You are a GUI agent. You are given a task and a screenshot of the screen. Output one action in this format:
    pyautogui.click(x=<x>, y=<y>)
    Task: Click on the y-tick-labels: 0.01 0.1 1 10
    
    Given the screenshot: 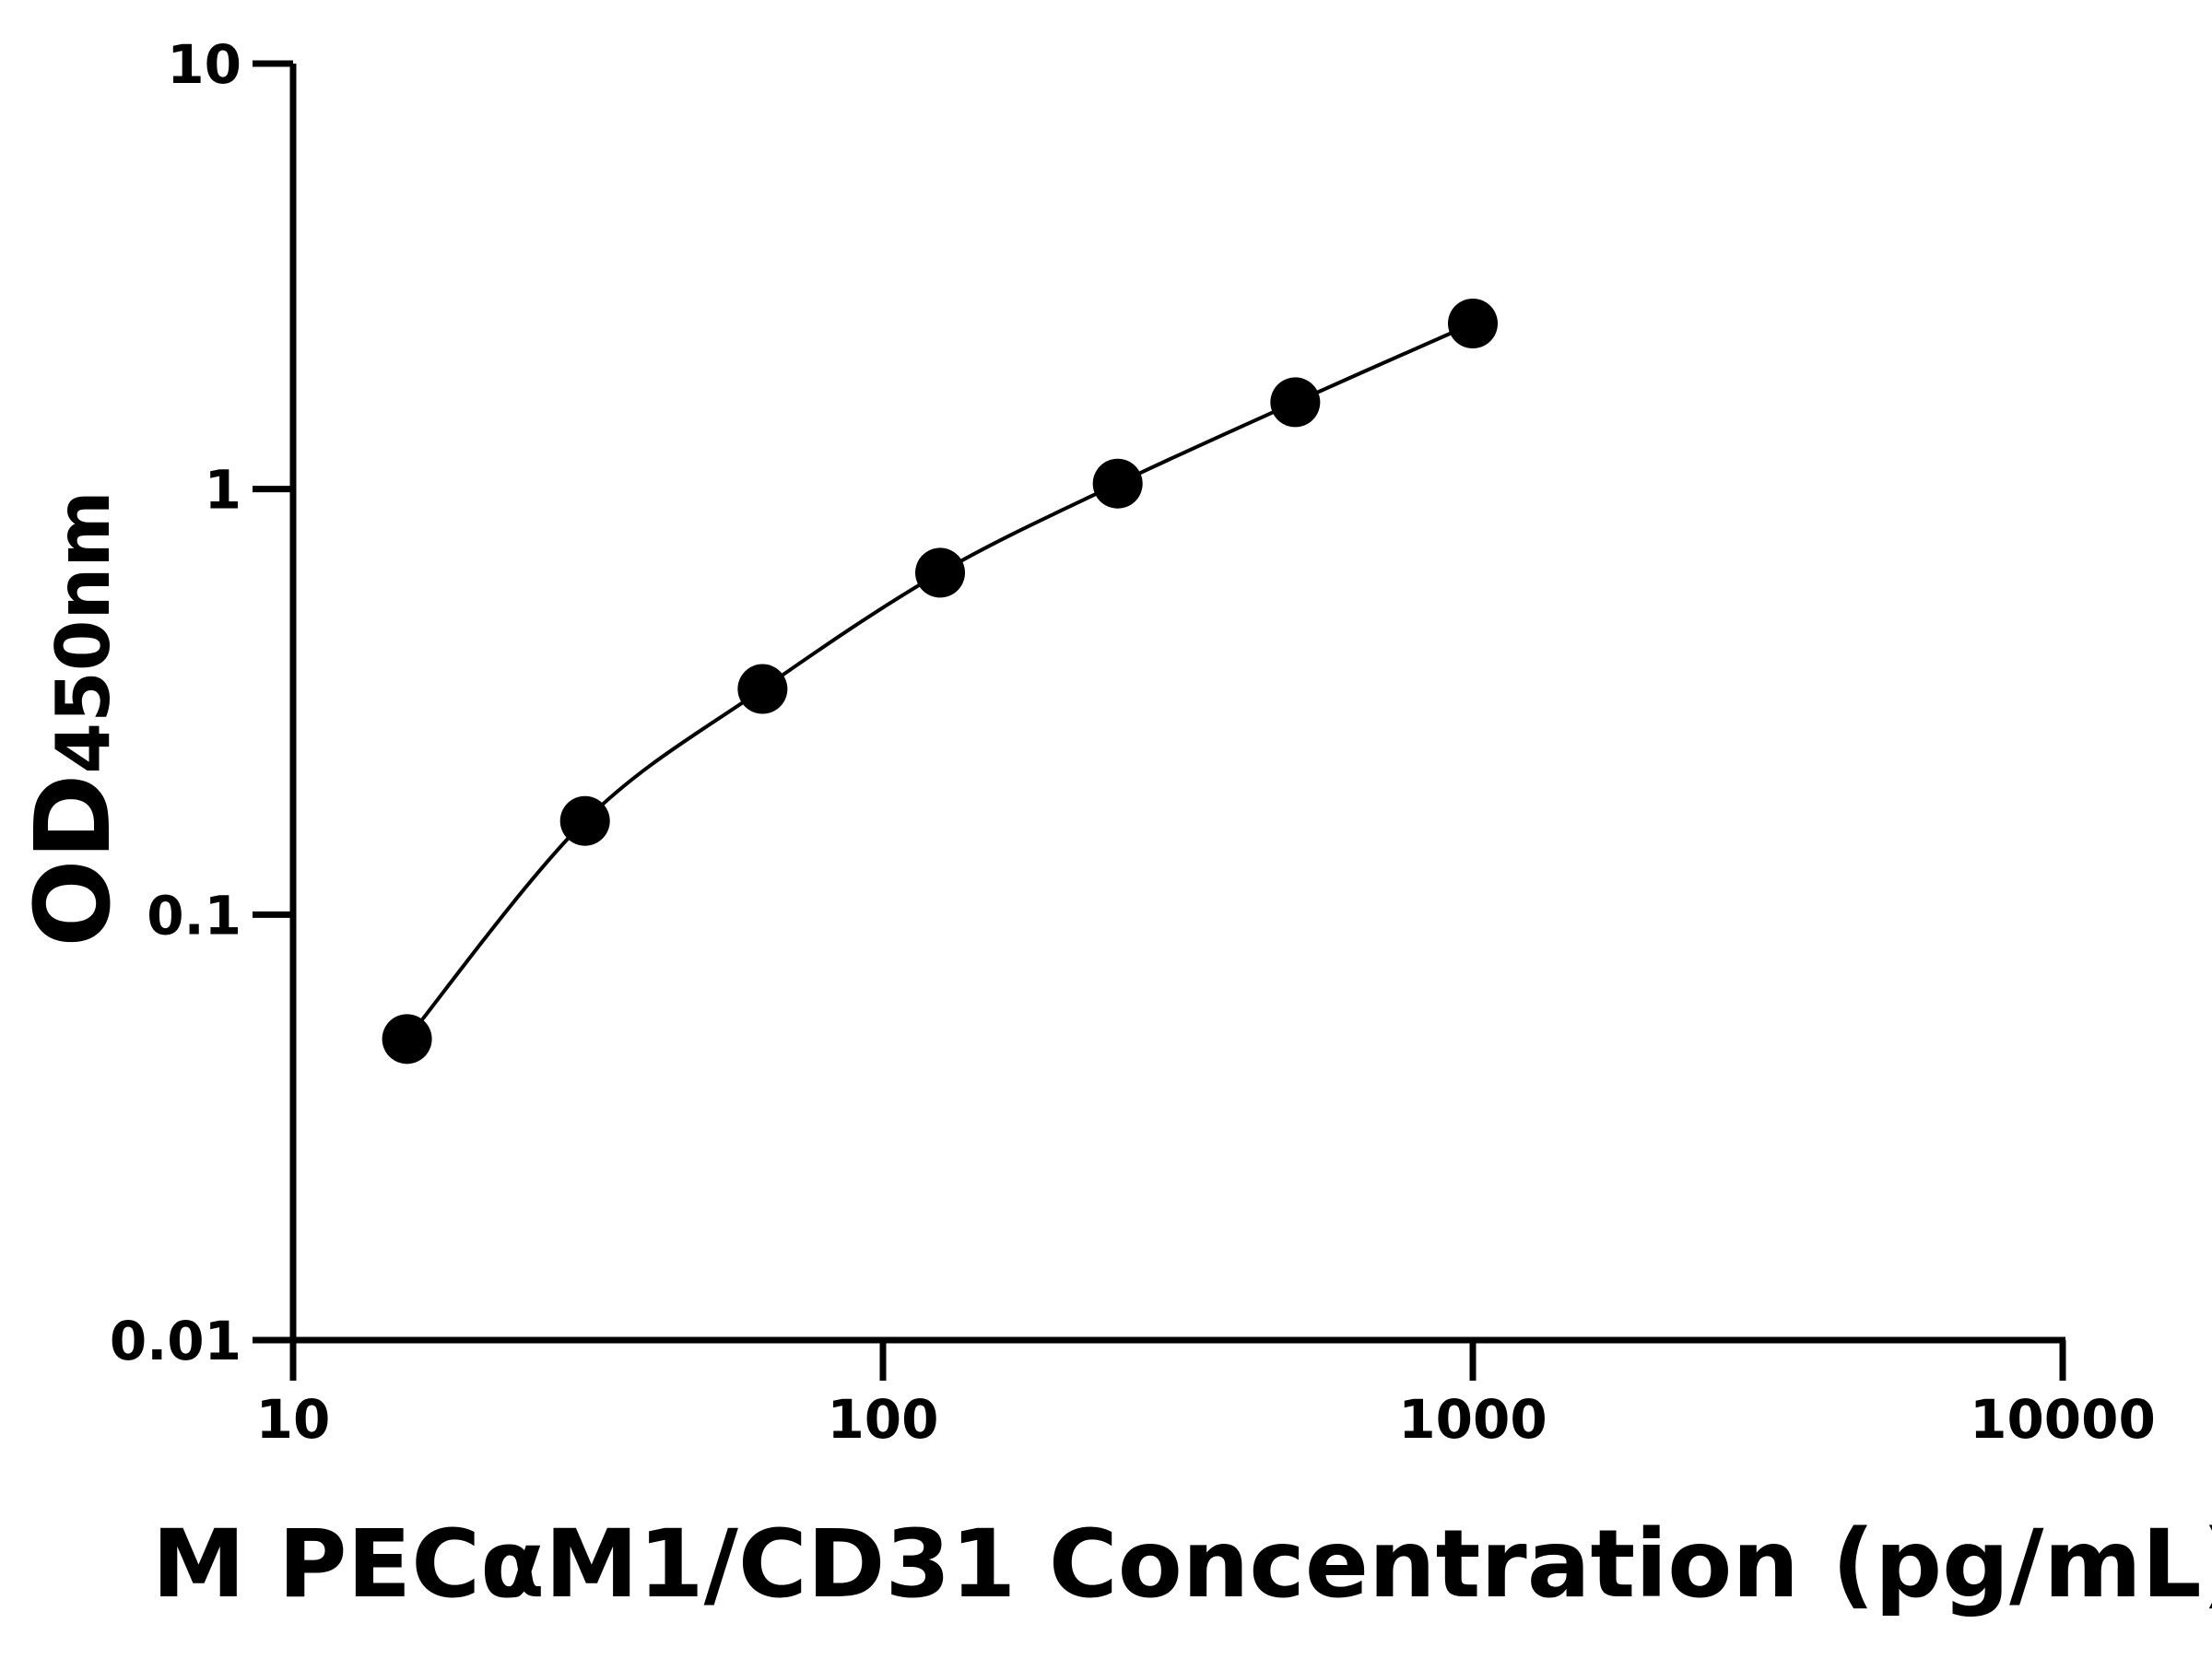 What is the action you would take?
    pyautogui.click(x=175, y=702)
    